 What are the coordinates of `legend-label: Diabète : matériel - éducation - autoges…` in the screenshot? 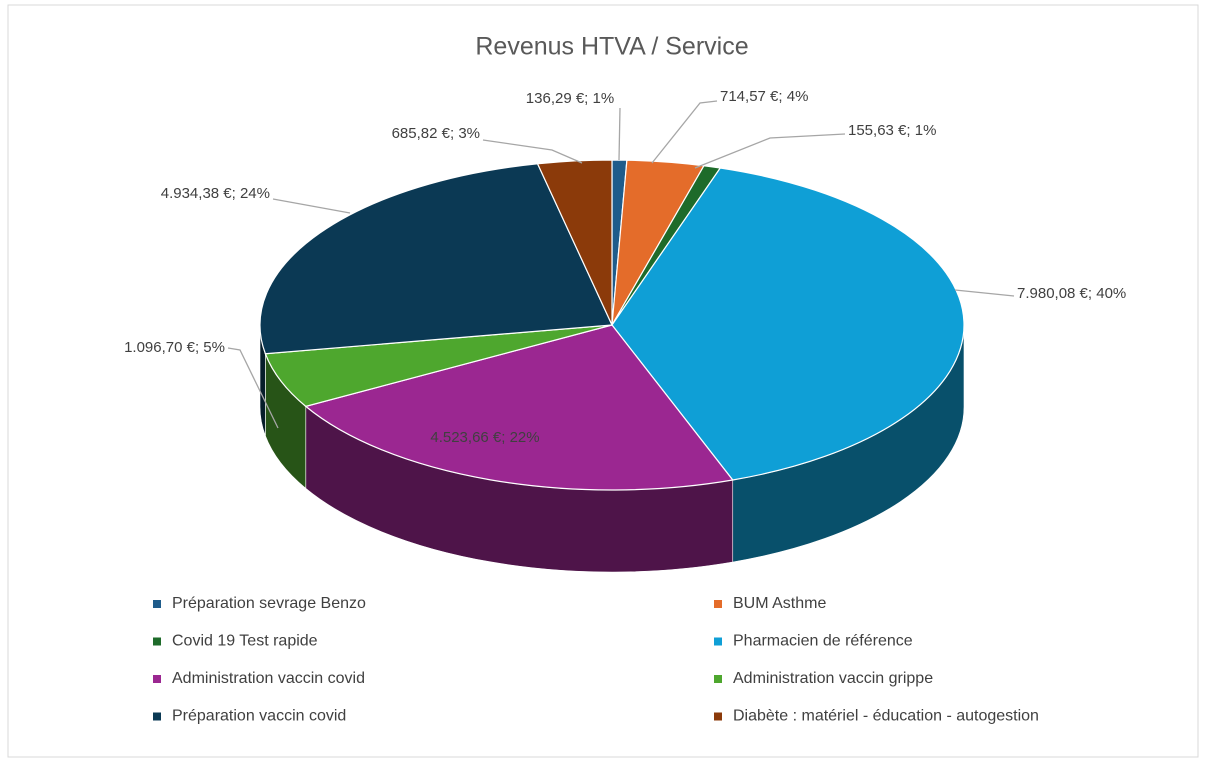 It's located at (886, 716).